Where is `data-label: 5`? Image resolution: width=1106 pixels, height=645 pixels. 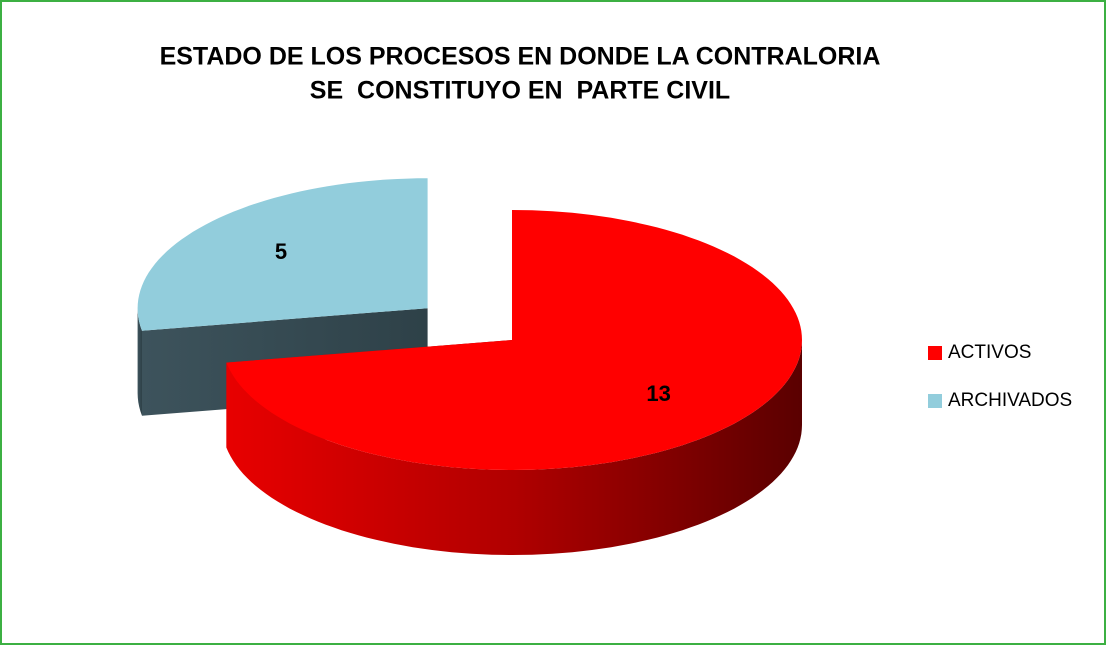
data-label: 5 is located at coordinates (281, 251).